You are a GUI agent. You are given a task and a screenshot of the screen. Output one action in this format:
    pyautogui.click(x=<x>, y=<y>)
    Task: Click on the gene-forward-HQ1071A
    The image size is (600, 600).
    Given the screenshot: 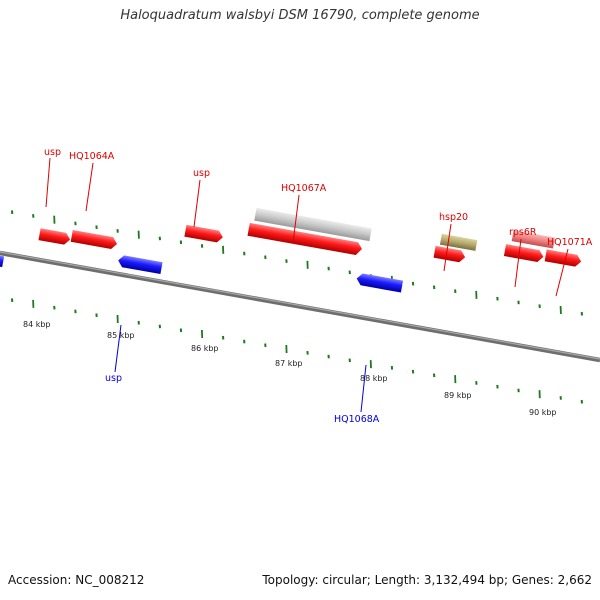 What is the action you would take?
    pyautogui.click(x=563, y=258)
    